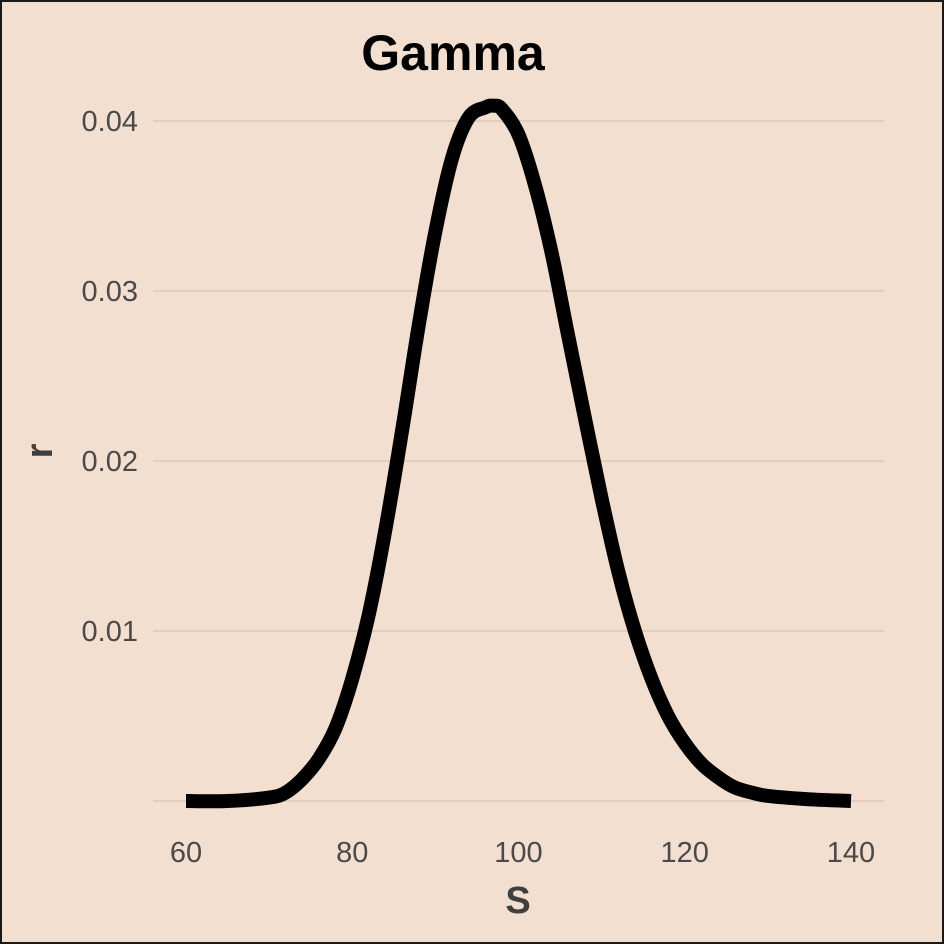  Describe the element at coordinates (110, 632) in the screenshot. I see `y-tick-label: 0.01` at that location.